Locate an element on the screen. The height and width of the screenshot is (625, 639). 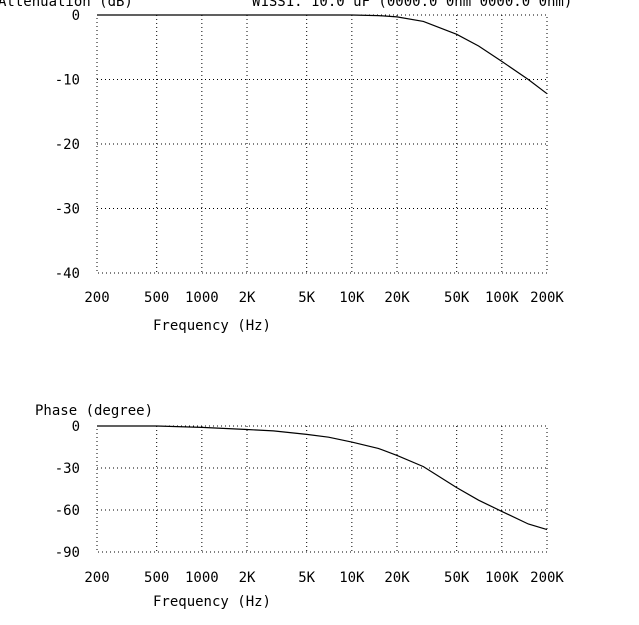
attenuation-x-tick-label: 1000 is located at coordinates (202, 298).